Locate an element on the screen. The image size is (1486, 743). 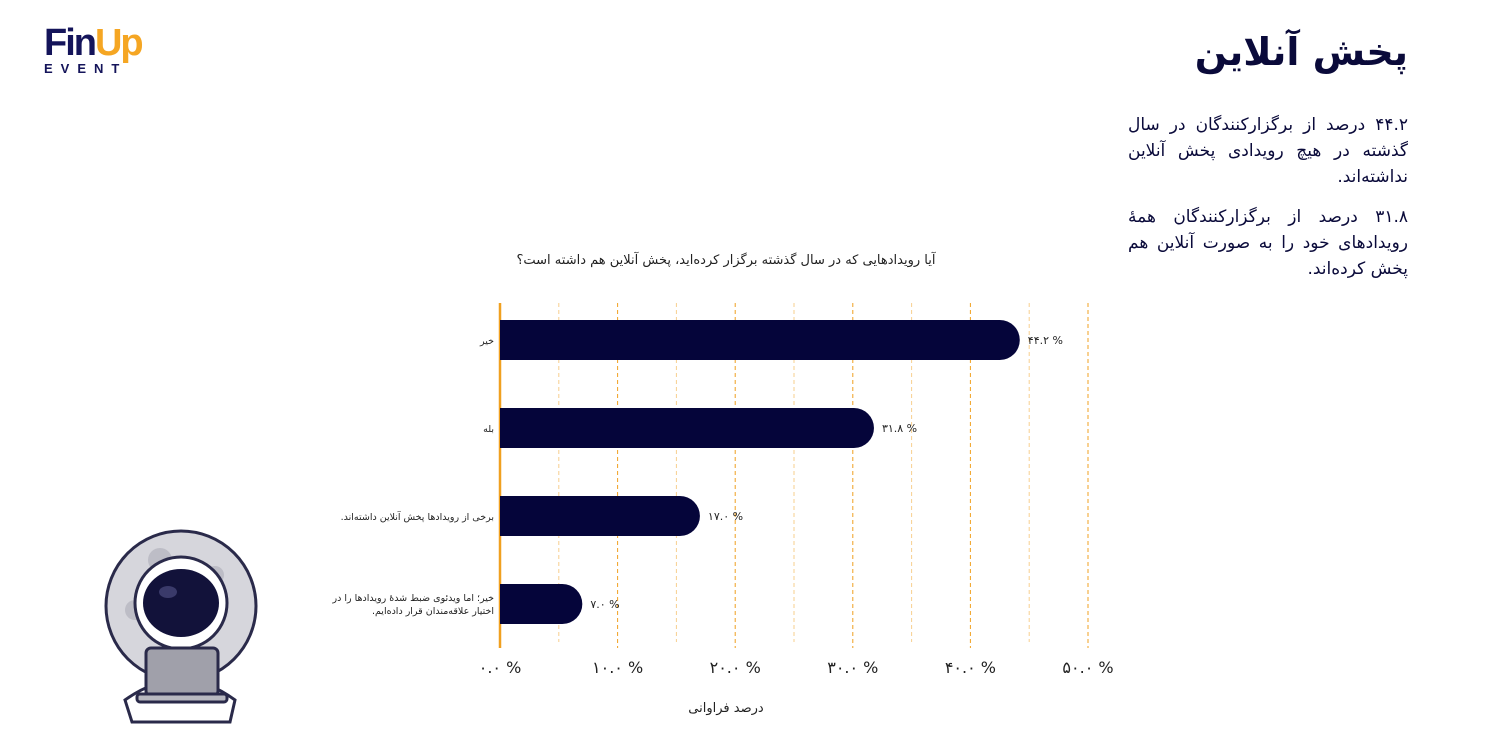
value-label: ۳۱.۸ % is located at coordinates (899, 428).